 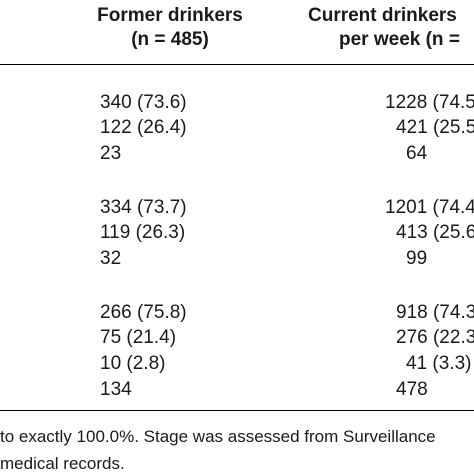 What do you see at coordinates (382, 15) in the screenshot?
I see `col-header-current-line1: Current drinkers` at bounding box center [382, 15].